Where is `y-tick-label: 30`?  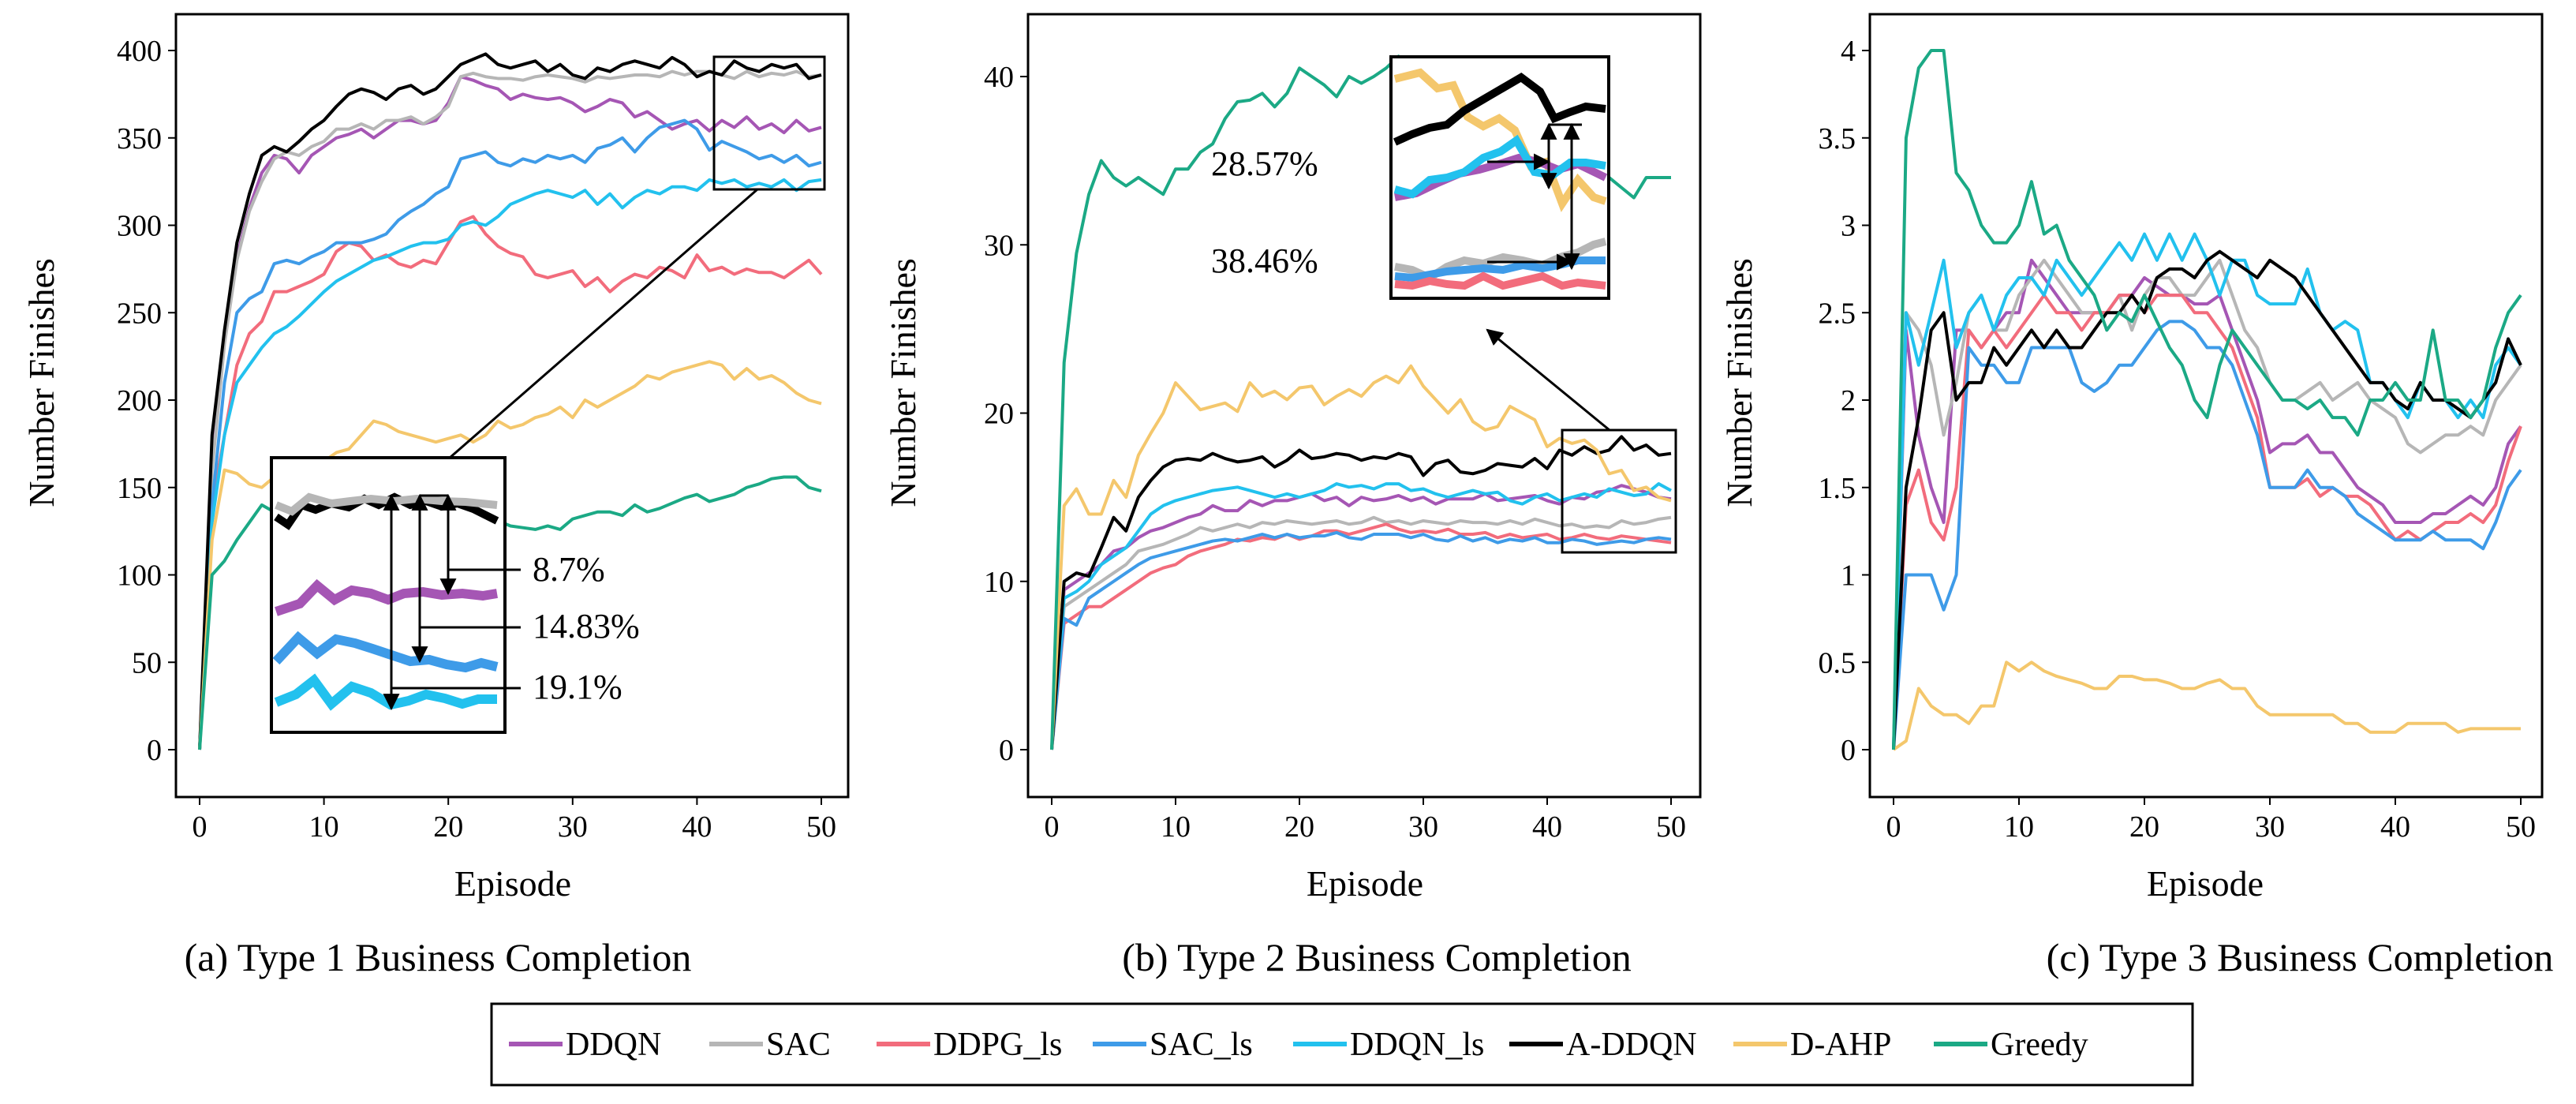
y-tick-label: 30 is located at coordinates (999, 245).